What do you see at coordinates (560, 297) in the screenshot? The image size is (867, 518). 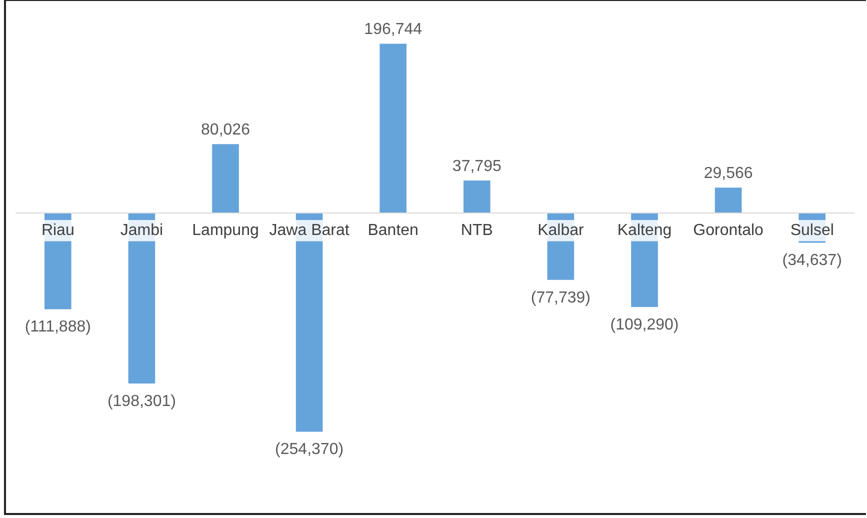 I see `data-label: (77,739)` at bounding box center [560, 297].